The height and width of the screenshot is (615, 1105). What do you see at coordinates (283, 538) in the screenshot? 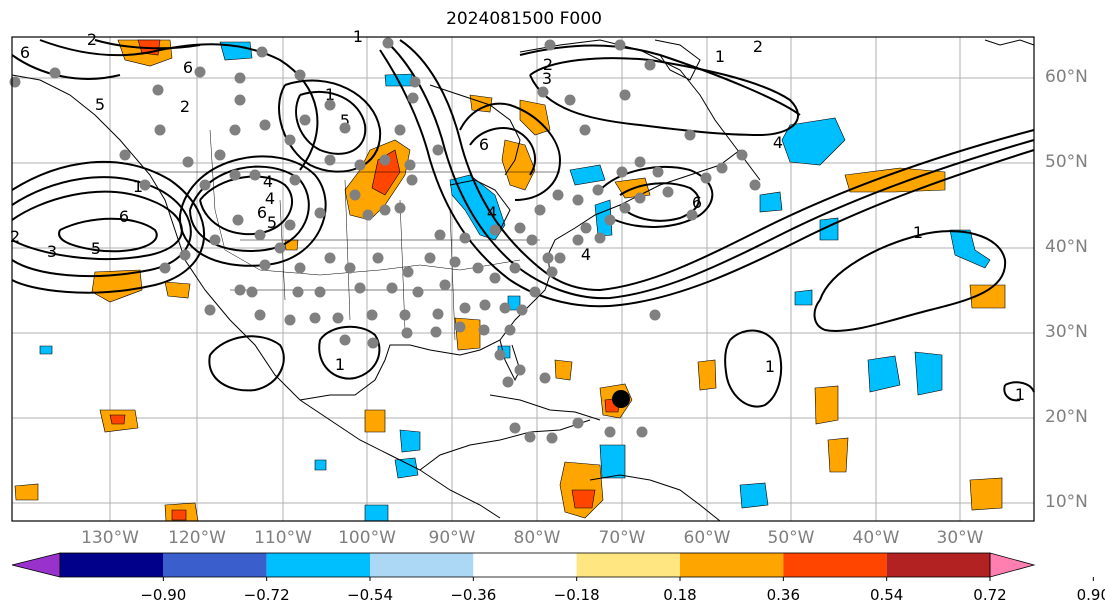
I see `longitude-label: 110°W` at bounding box center [283, 538].